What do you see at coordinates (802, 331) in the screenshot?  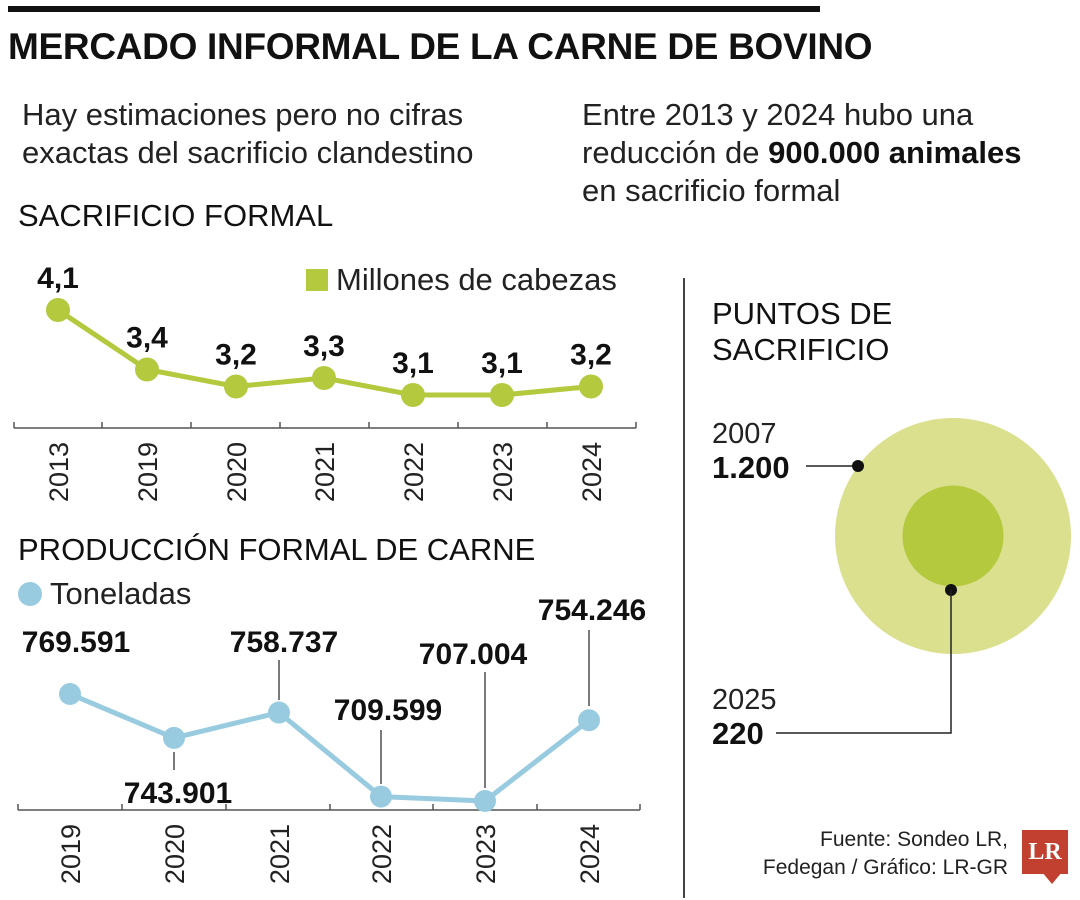 I see `puntos-title: PUNTOS DE SACRIFICIO` at bounding box center [802, 331].